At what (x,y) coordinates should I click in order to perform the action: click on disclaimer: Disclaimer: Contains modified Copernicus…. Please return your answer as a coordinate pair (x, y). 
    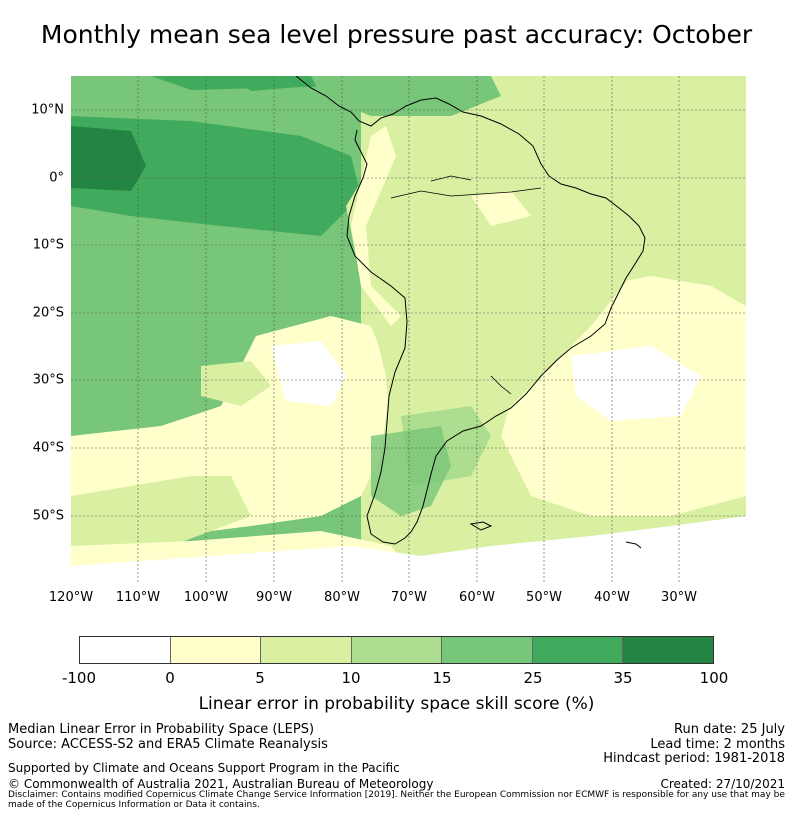
    Looking at the image, I should click on (396, 800).